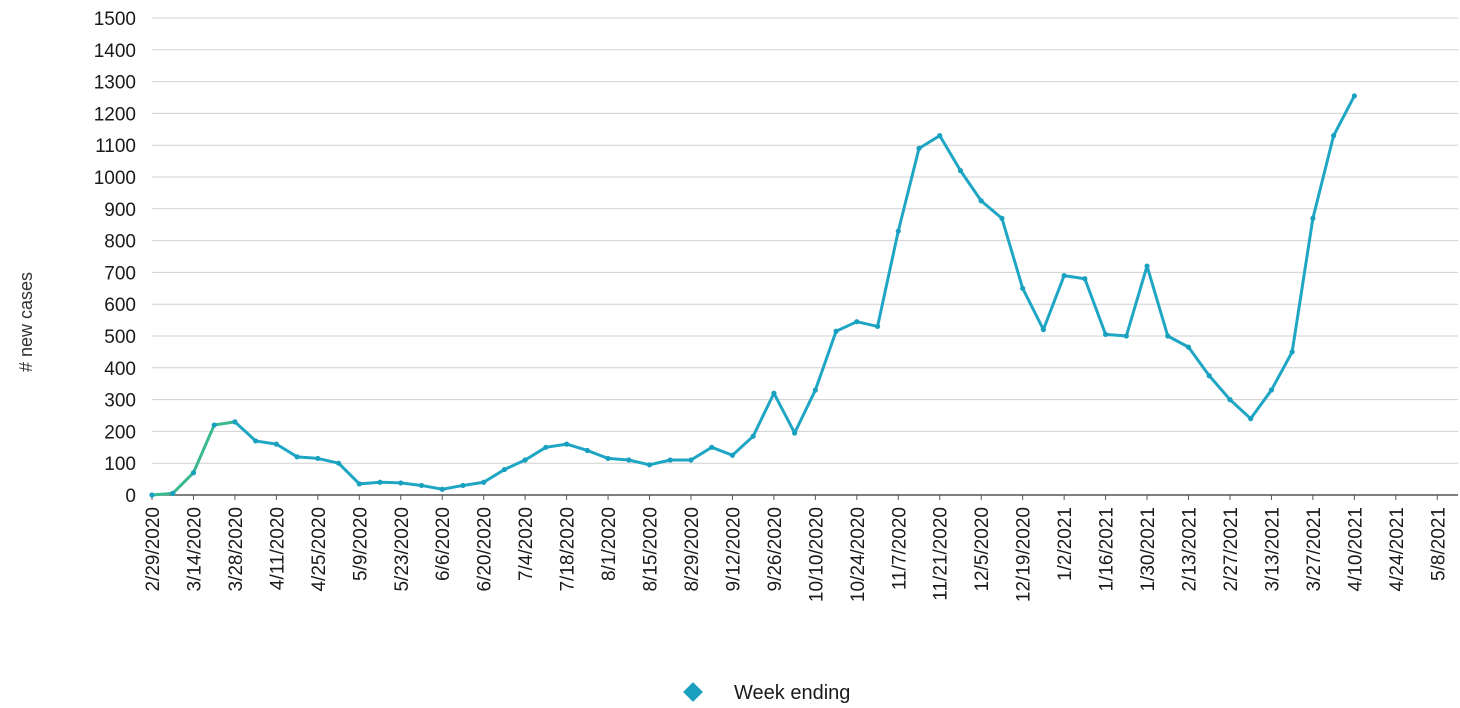 This screenshot has height=708, width=1460. Describe the element at coordinates (120, 464) in the screenshot. I see `y-tick-label: 100` at that location.